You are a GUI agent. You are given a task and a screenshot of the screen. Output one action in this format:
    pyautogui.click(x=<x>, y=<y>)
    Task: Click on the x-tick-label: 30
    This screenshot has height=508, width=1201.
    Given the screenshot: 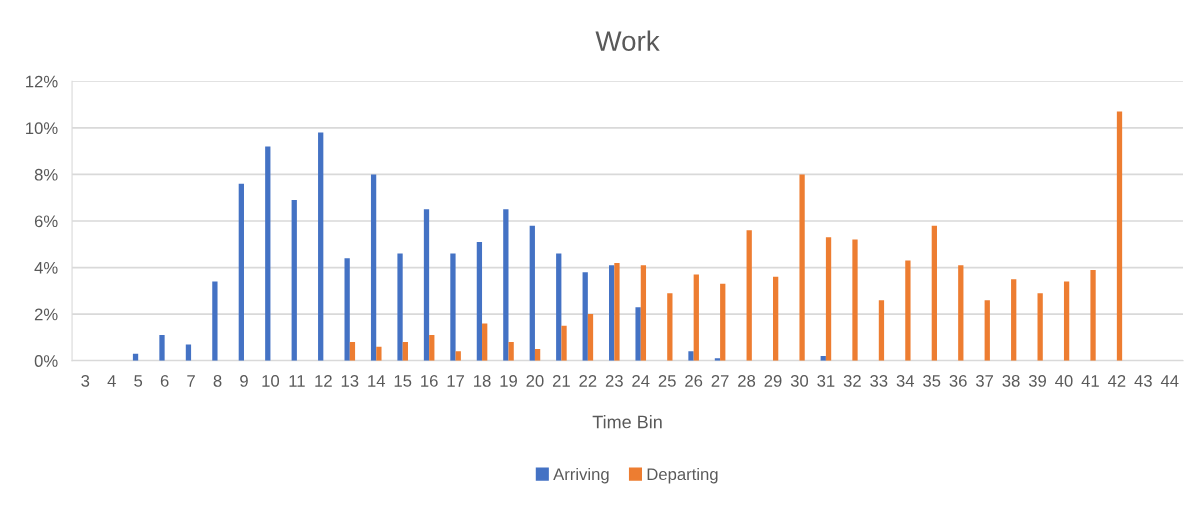 What is the action you would take?
    pyautogui.click(x=799, y=381)
    